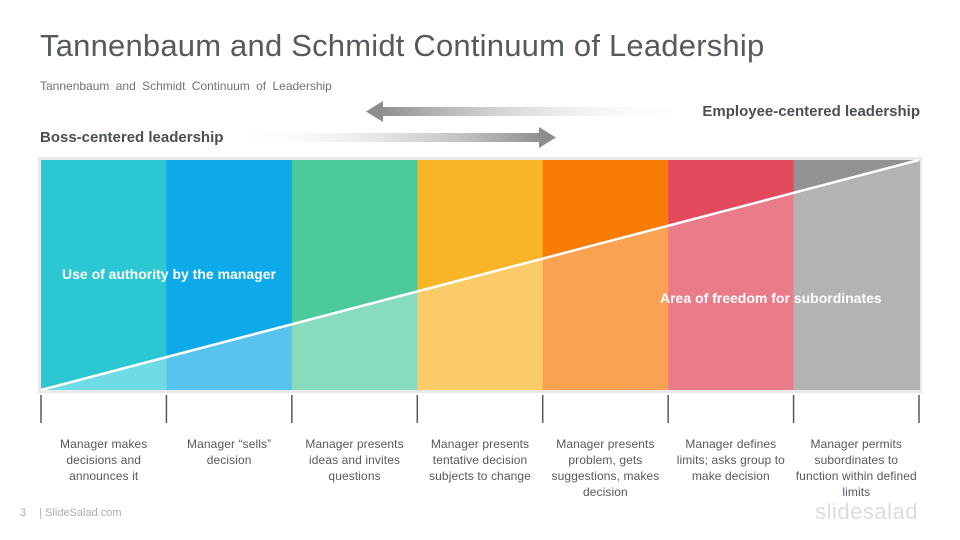 This screenshot has height=540, width=960. I want to click on page-number: 3, so click(23, 513).